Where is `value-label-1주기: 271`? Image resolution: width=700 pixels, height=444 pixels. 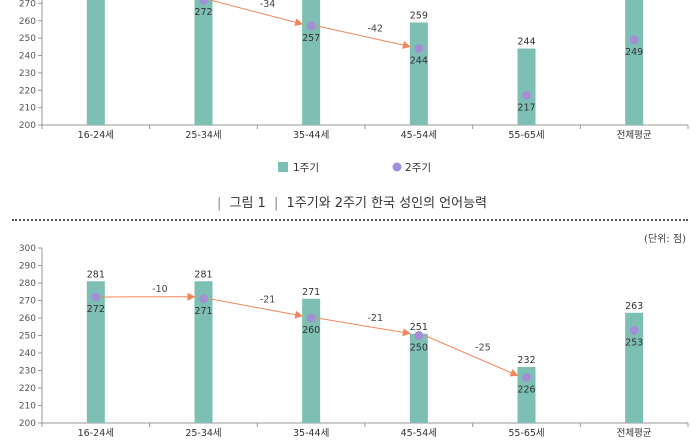 value-label-1주기: 271 is located at coordinates (311, 292).